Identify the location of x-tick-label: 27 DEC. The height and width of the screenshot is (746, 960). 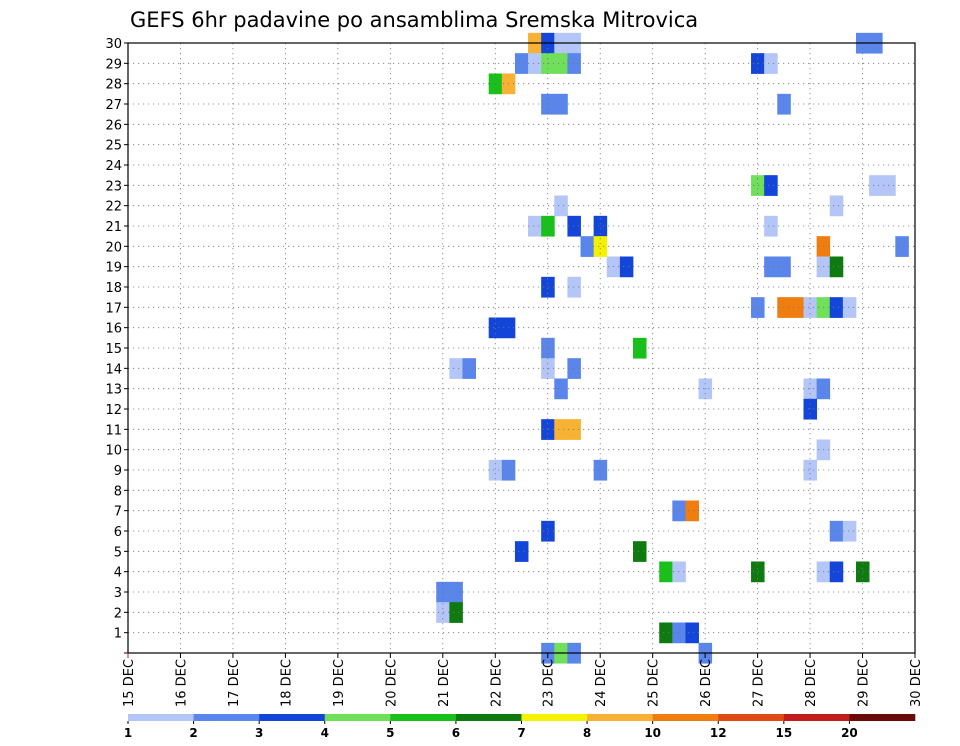
(759, 683).